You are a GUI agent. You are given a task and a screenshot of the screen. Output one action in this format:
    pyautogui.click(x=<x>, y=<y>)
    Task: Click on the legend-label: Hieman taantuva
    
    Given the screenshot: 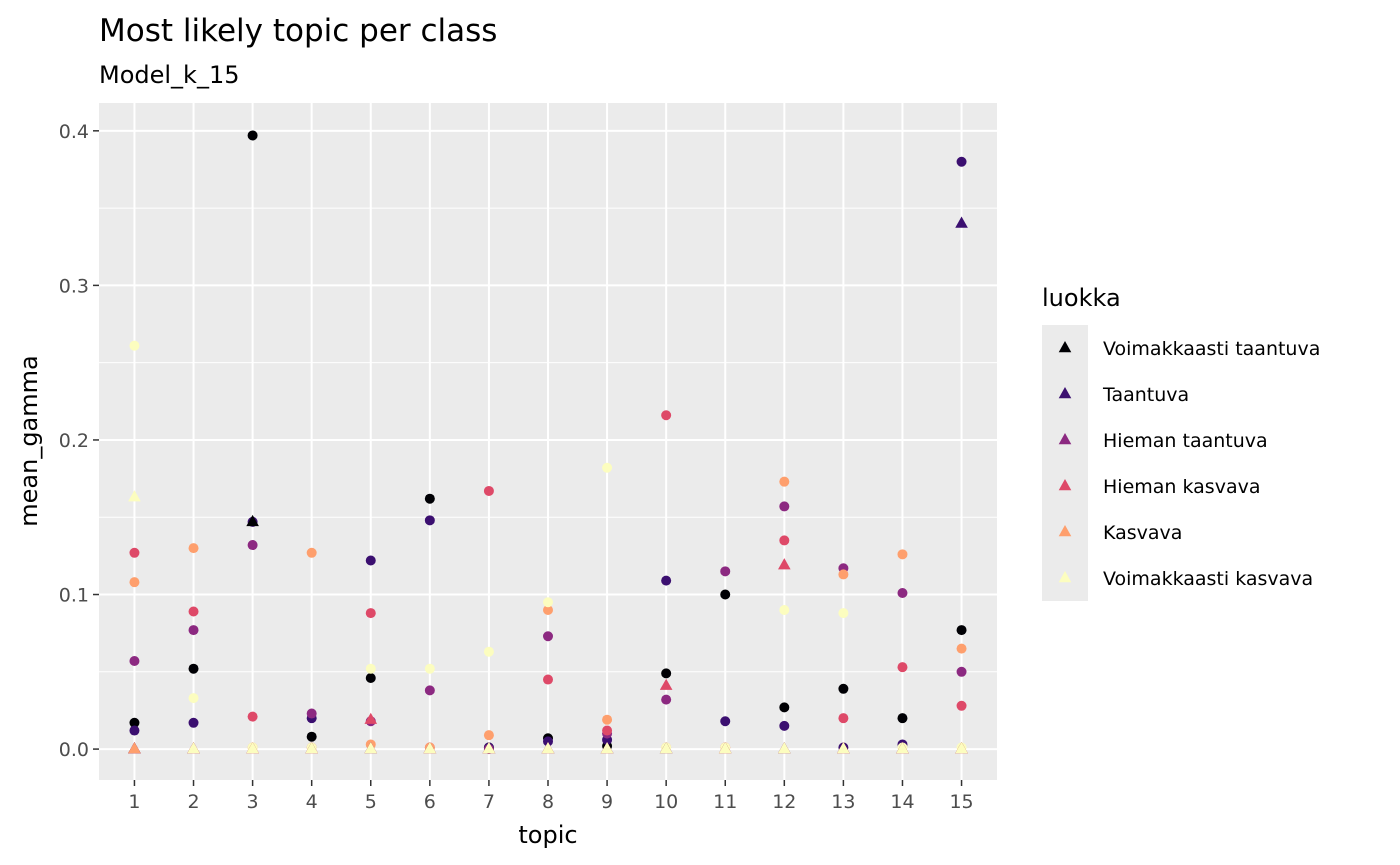 What is the action you would take?
    pyautogui.click(x=1185, y=441)
    